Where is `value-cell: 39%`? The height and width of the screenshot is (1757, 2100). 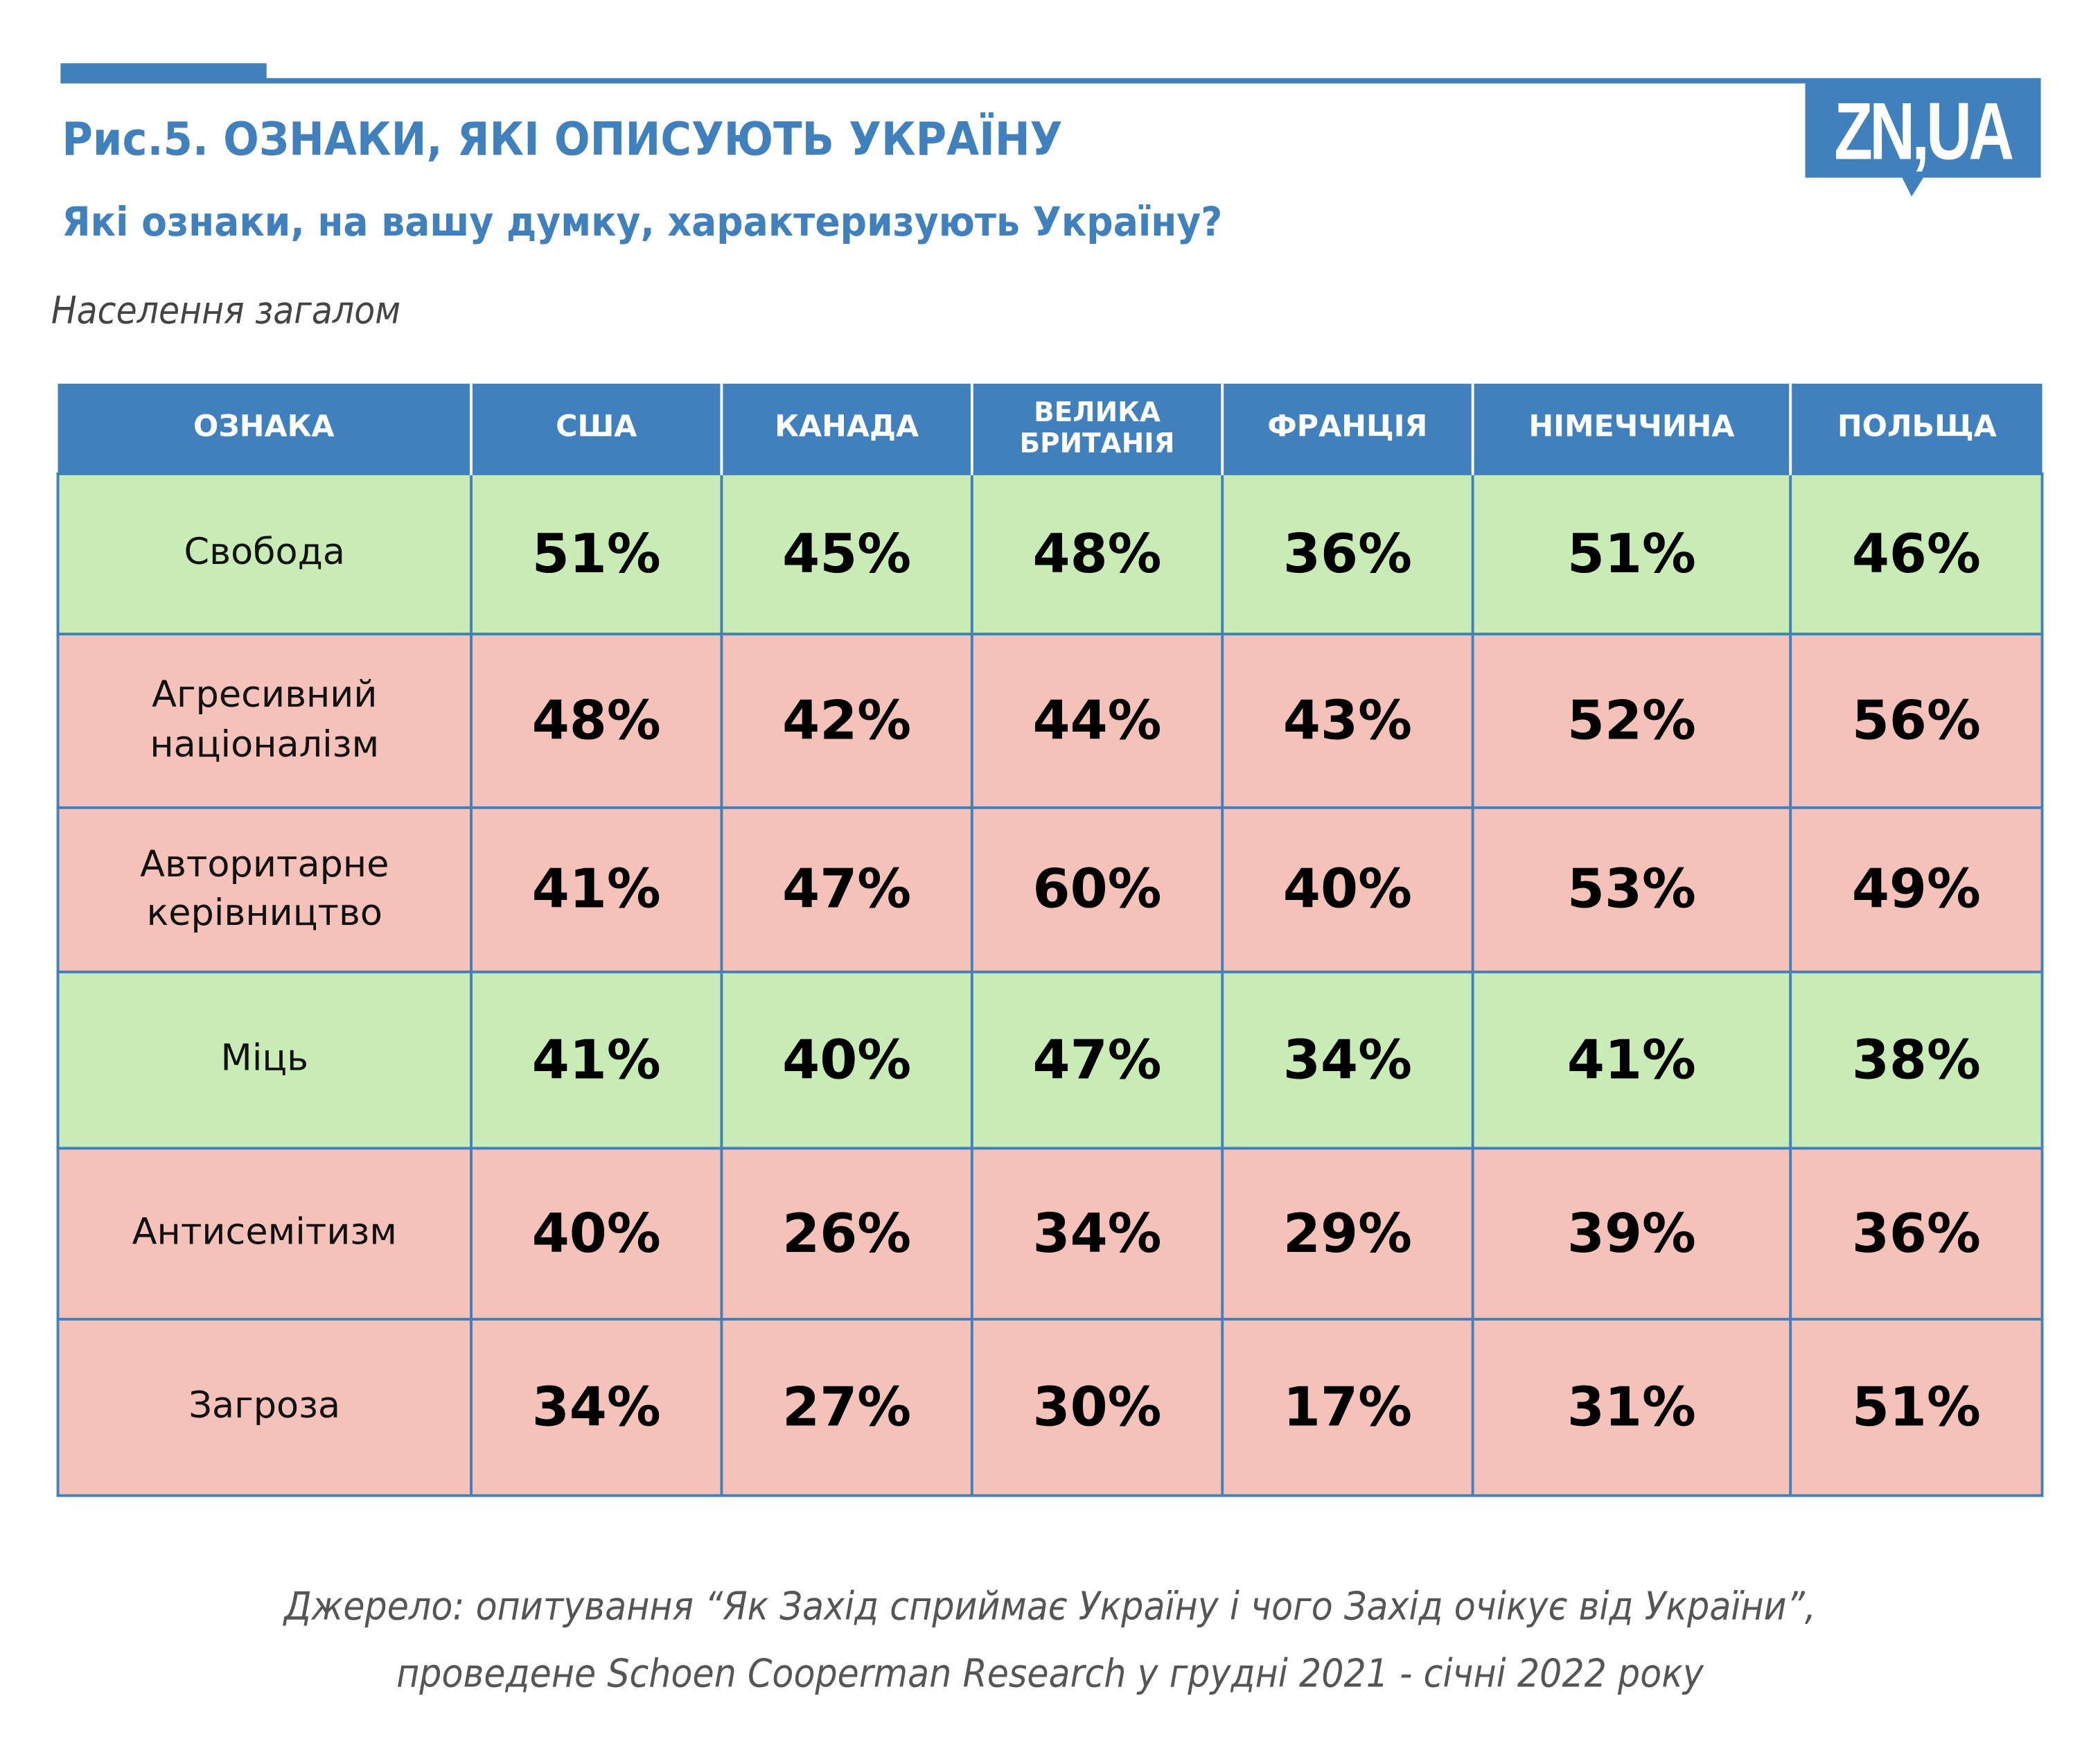
value-cell: 39% is located at coordinates (1631, 1234).